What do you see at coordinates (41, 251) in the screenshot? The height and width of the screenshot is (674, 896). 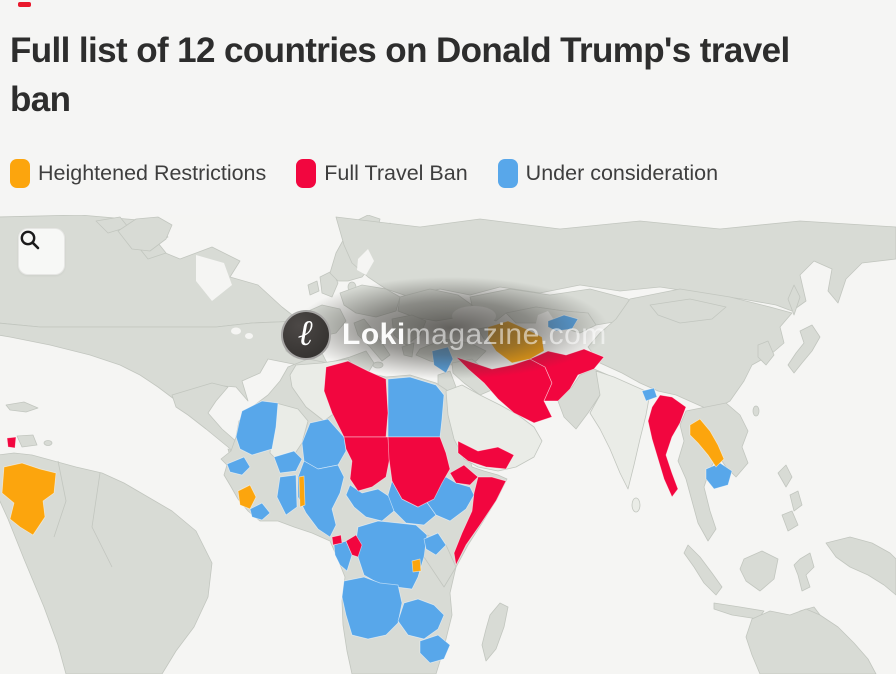 I see `map-search-button` at bounding box center [41, 251].